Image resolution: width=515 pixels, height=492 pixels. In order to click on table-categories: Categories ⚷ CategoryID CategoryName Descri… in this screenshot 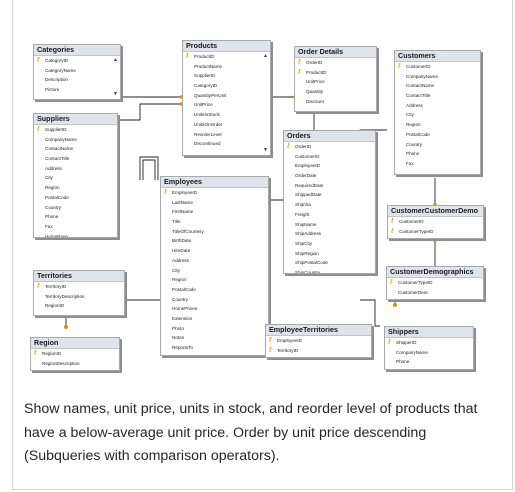, I will do `click(77, 72)`.